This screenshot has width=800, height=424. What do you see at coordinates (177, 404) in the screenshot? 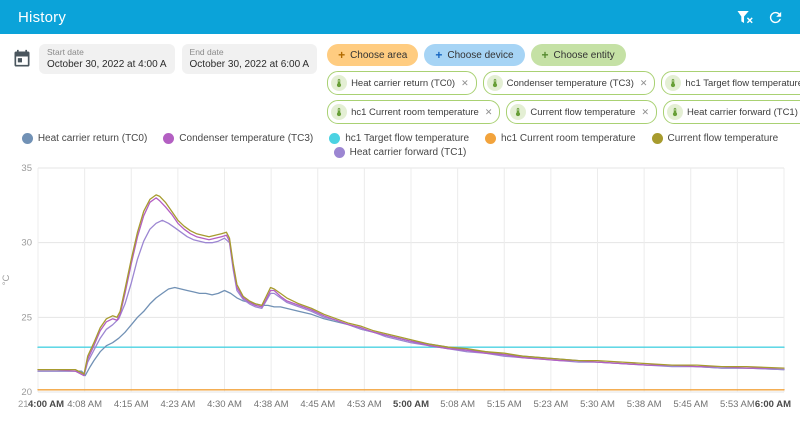
I see `svg-text: 4:23 AM` at bounding box center [177, 404].